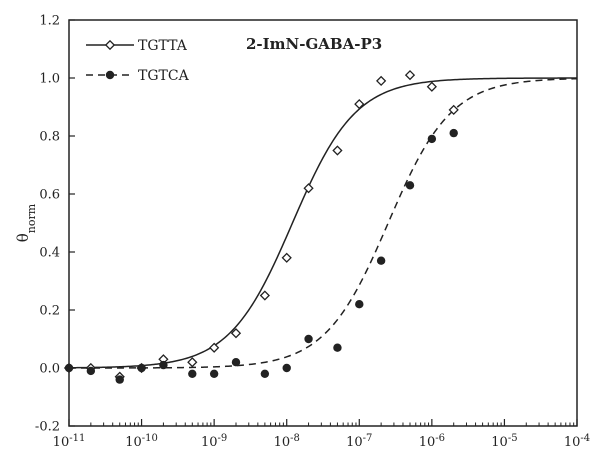  I want to click on chart-title: 2-ImN-GABA-P3, so click(314, 44).